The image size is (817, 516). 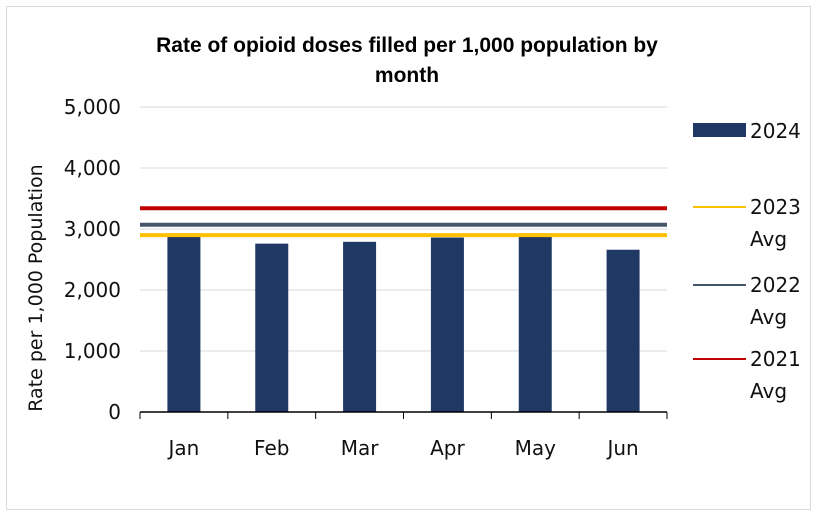 I want to click on legend-label: 2021, so click(x=775, y=359).